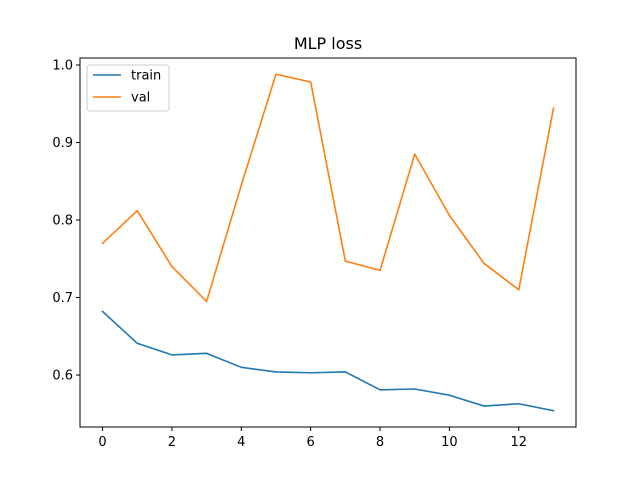 This screenshot has width=640, height=480. I want to click on x-tick-label: 0, so click(102, 442).